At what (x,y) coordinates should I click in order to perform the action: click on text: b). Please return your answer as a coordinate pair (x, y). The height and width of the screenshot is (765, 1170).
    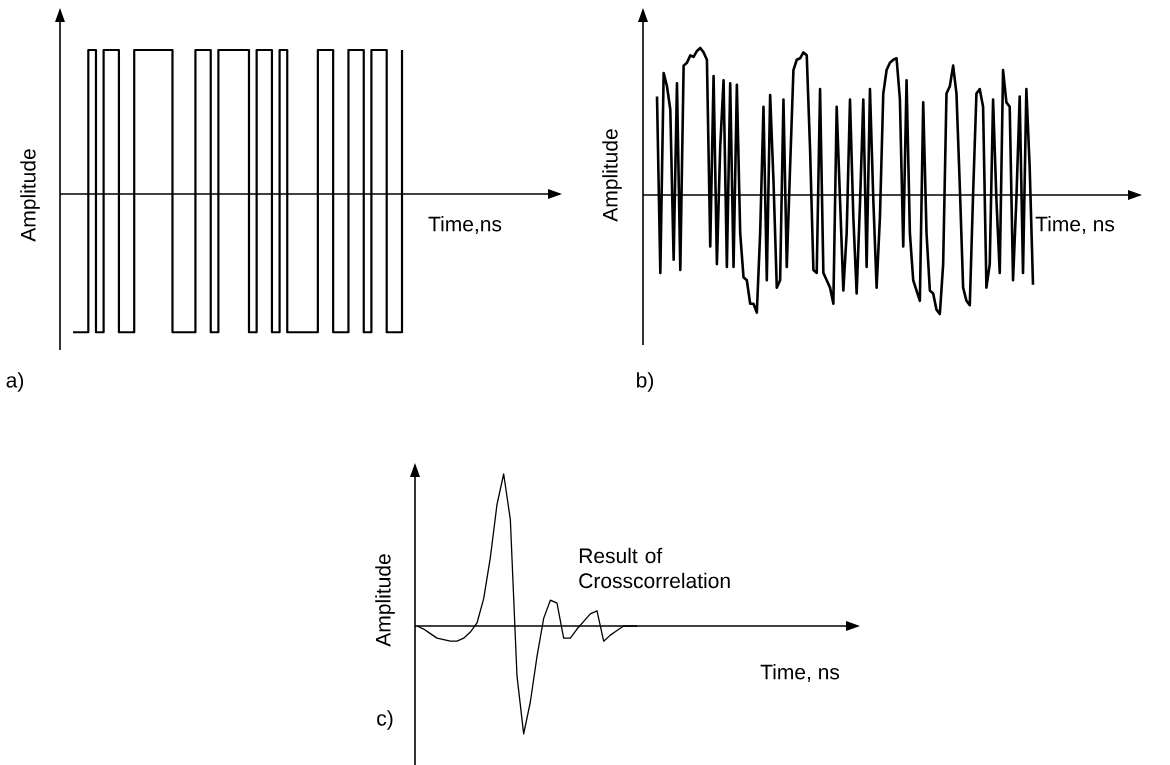
    Looking at the image, I should click on (645, 382).